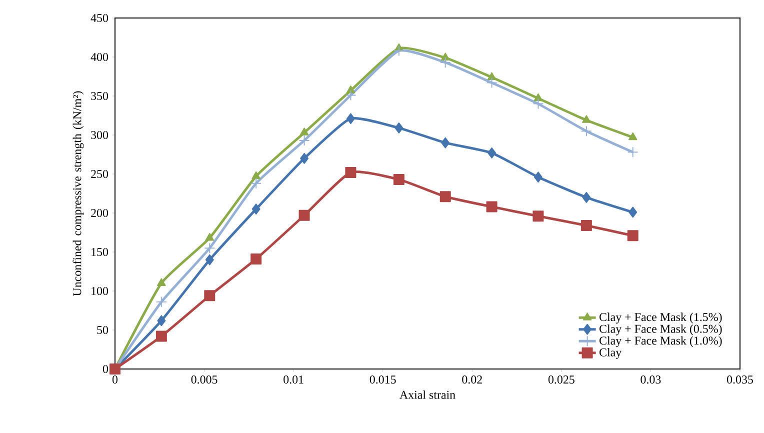 The image size is (764, 433). What do you see at coordinates (383, 380) in the screenshot?
I see `x-tick-label: 0.015` at bounding box center [383, 380].